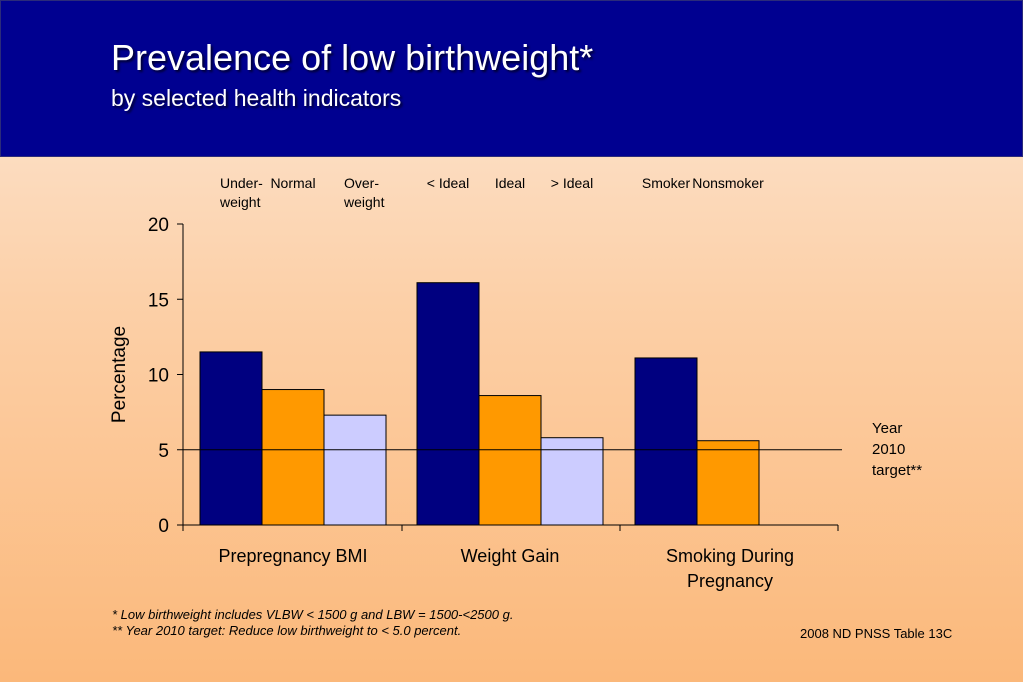 Image resolution: width=1023 pixels, height=682 pixels. What do you see at coordinates (163, 526) in the screenshot?
I see `y-tick-label: 0` at bounding box center [163, 526].